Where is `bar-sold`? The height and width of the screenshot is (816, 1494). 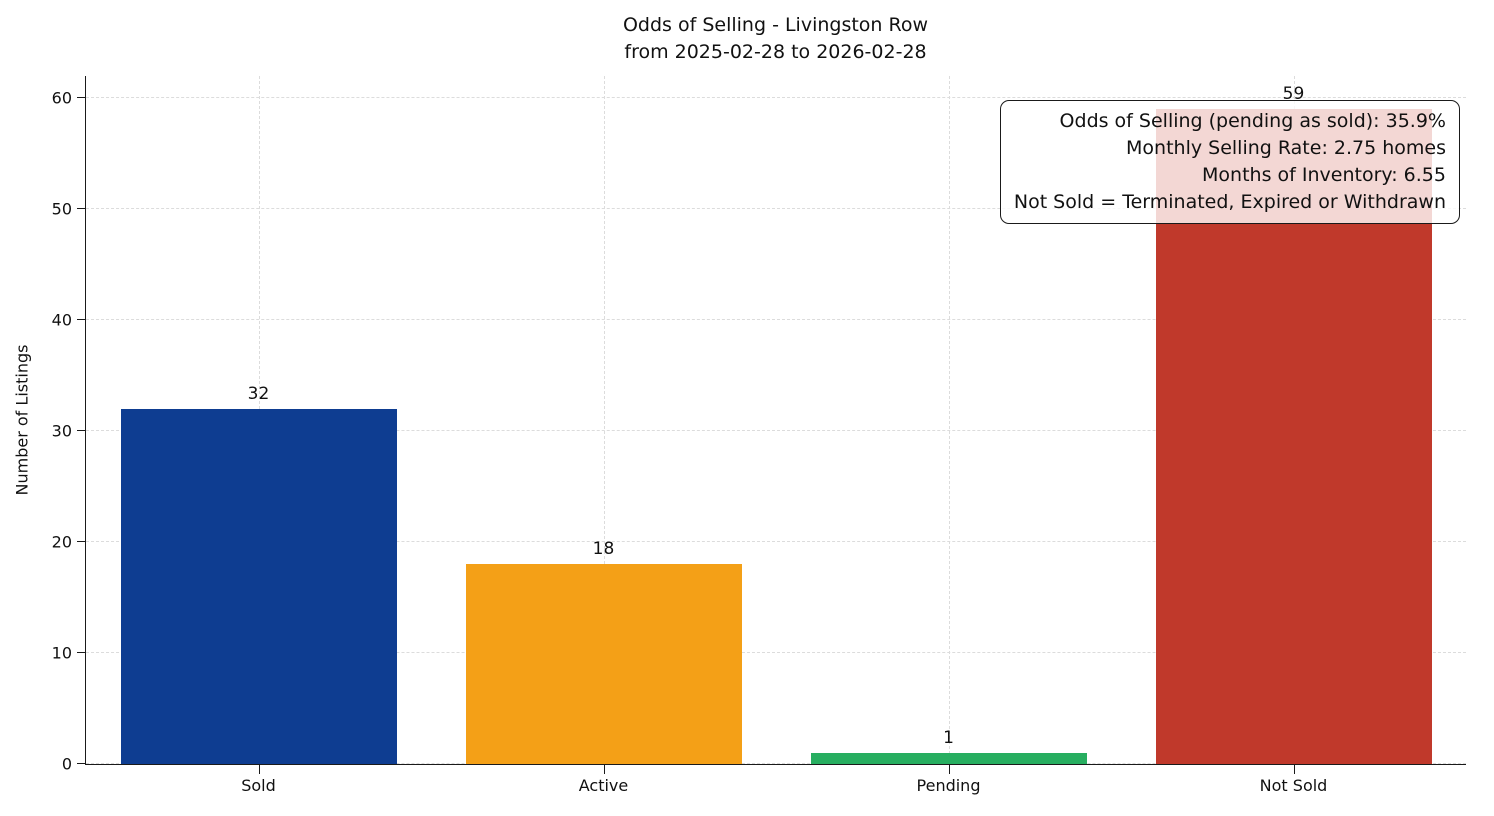 bar-sold is located at coordinates (258, 586).